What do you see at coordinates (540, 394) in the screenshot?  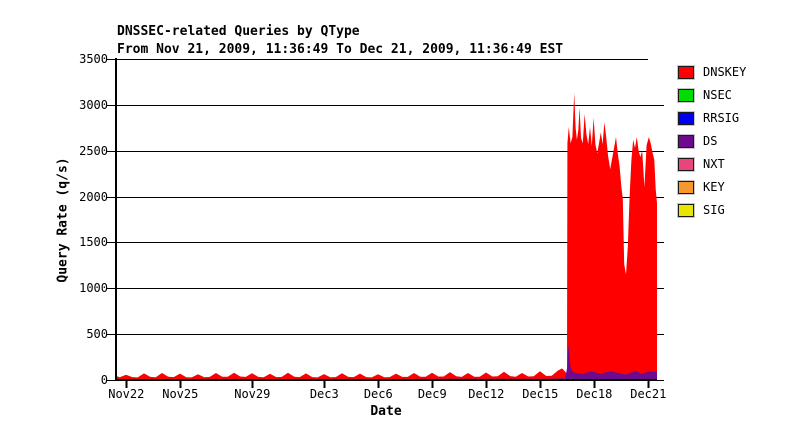 I see `x-tick-label-dec15: Dec15` at bounding box center [540, 394].